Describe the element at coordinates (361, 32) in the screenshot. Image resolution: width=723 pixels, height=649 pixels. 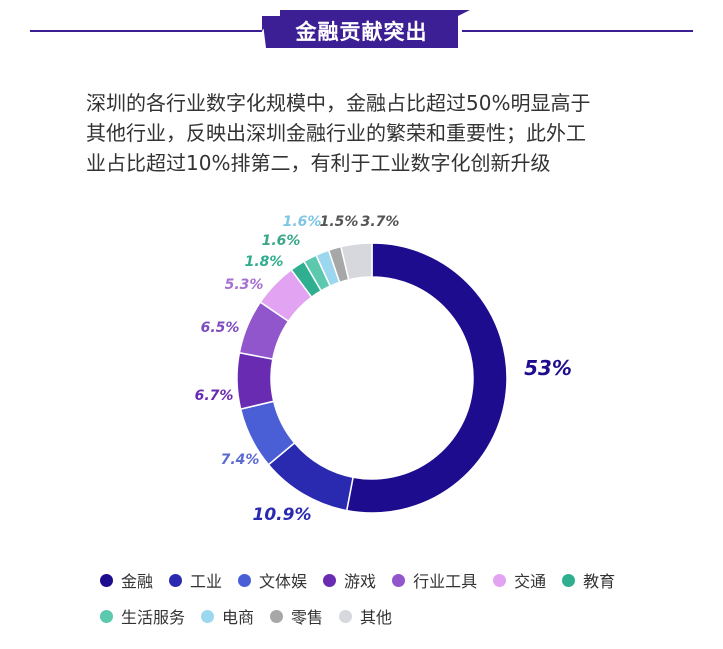
I see `page-title: 金融贡献突出` at that location.